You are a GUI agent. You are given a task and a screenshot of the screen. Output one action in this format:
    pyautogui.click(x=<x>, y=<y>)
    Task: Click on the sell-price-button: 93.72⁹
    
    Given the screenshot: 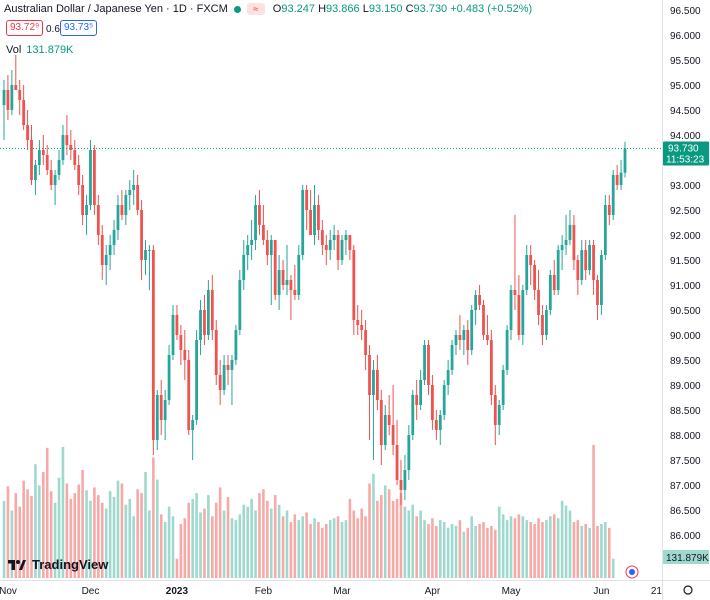 What is the action you would take?
    pyautogui.click(x=25, y=28)
    